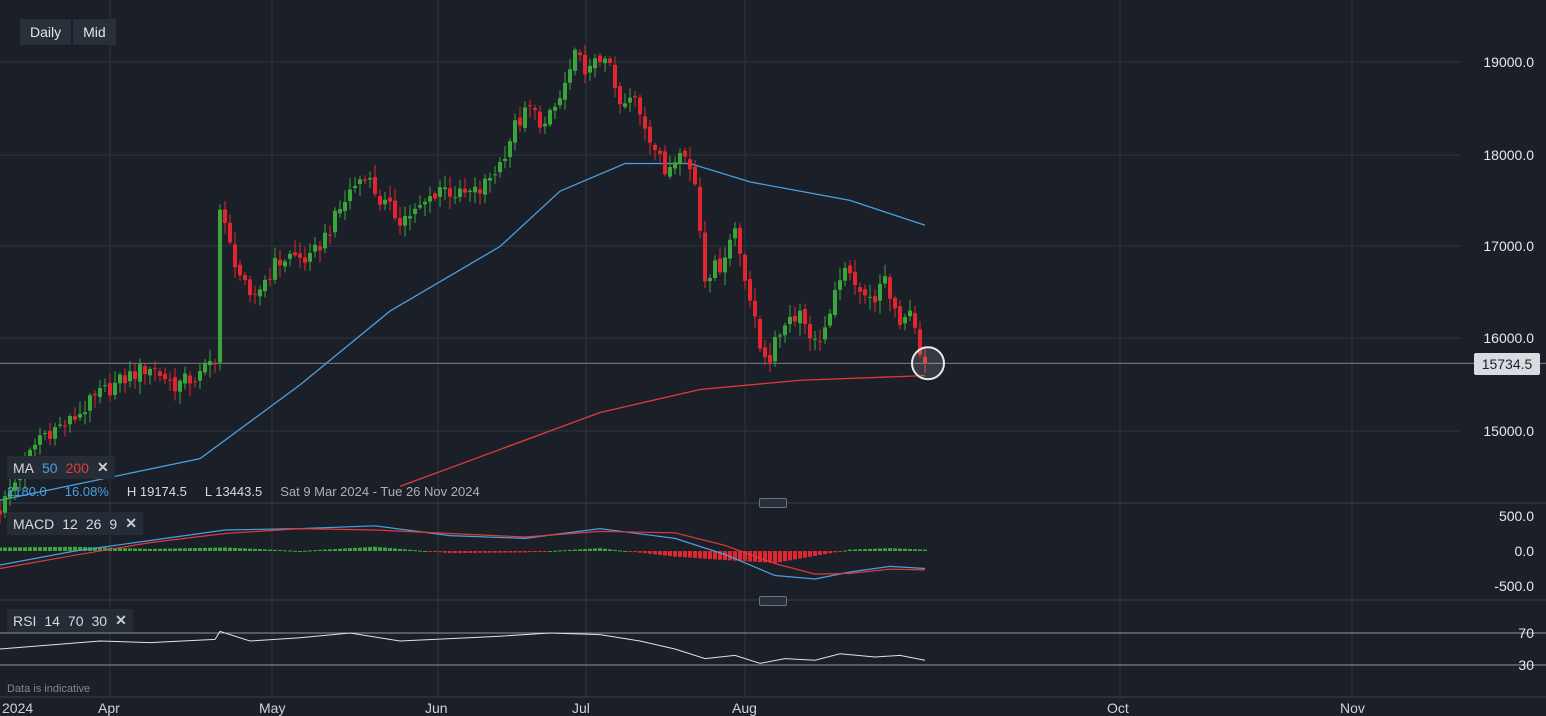 The width and height of the screenshot is (1546, 716). Describe the element at coordinates (94, 32) in the screenshot. I see `price-type-button: Mid` at that location.